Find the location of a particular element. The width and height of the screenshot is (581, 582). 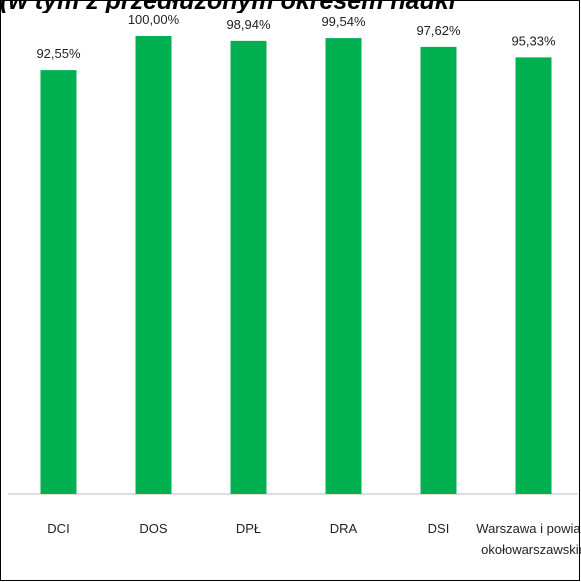

x-tick-label: DCI is located at coordinates (58, 528).